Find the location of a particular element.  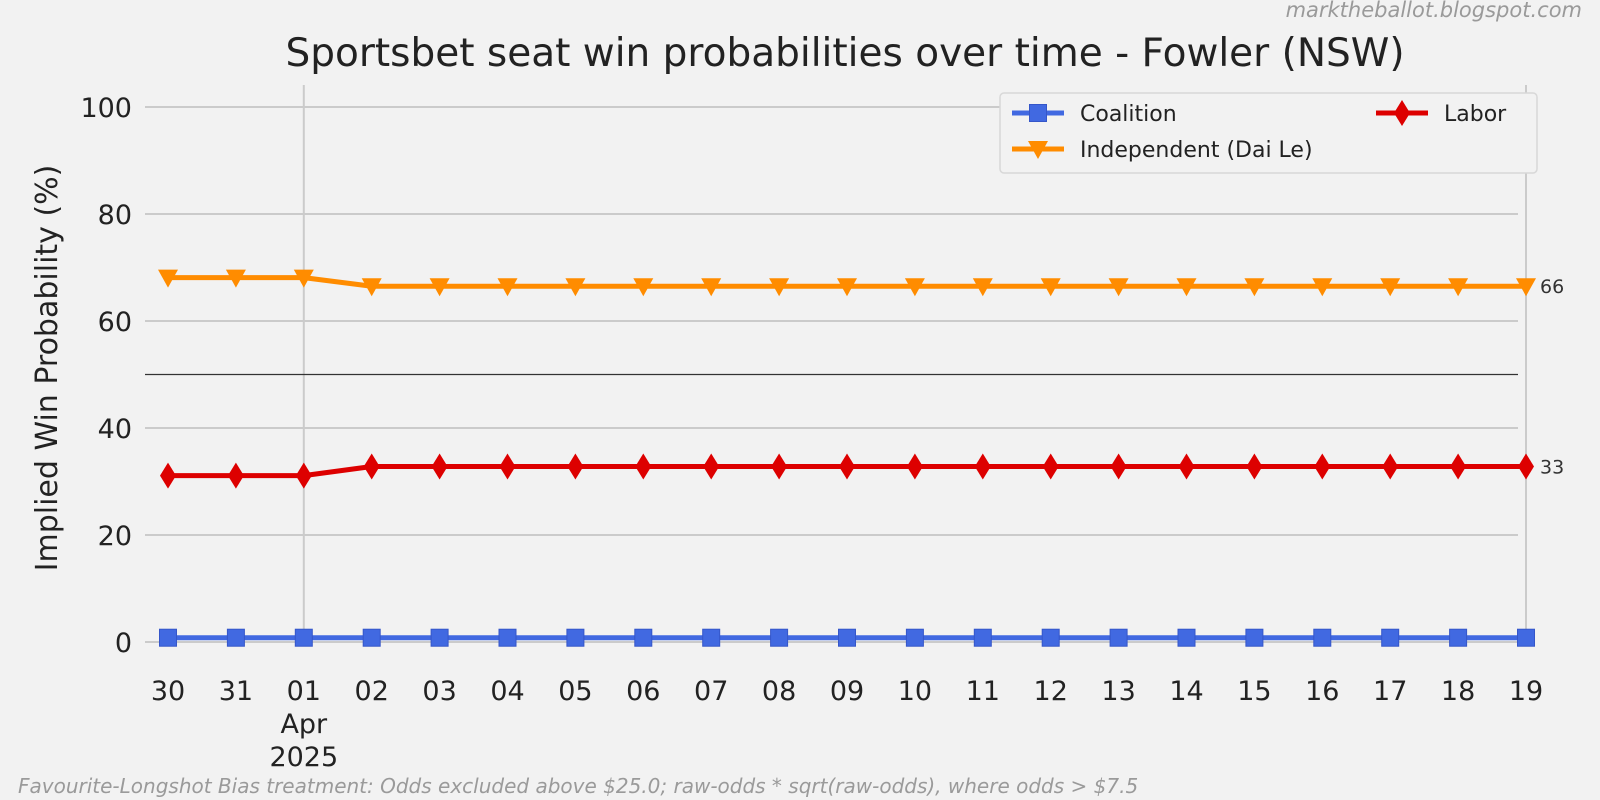

end-value-label: 66 is located at coordinates (1552, 287).